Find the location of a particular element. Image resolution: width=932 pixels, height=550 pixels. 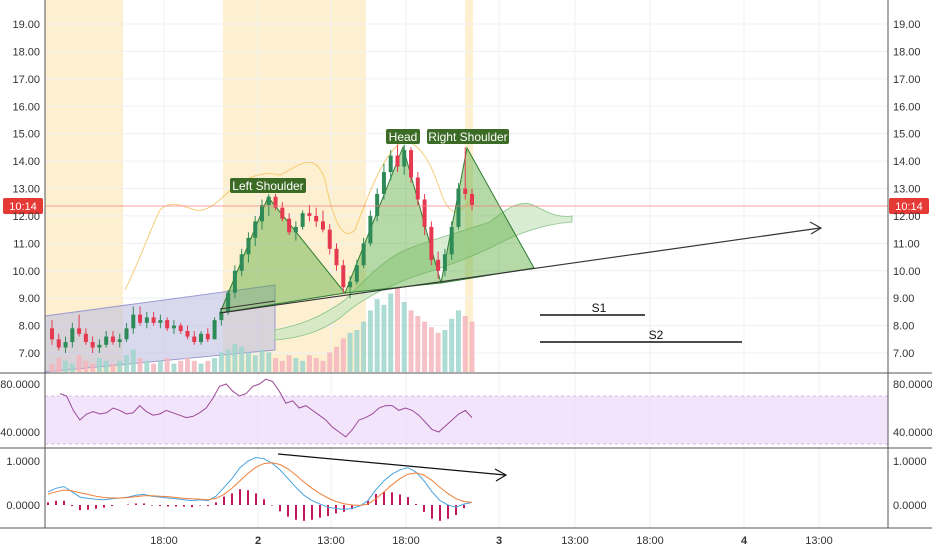

x-tick-label: 13:00 is located at coordinates (575, 541).